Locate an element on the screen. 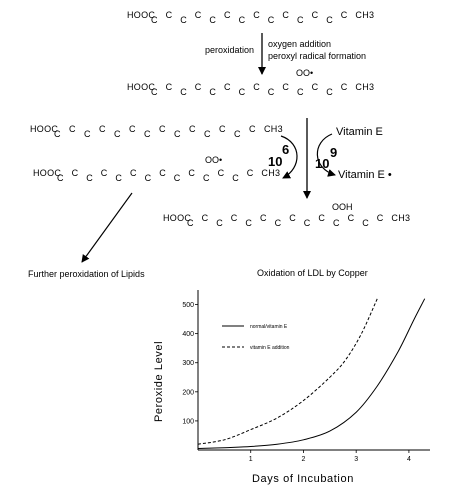 The height and width of the screenshot is (497, 459). vitamin-e-radical-label: Vitamin E • is located at coordinates (365, 175).